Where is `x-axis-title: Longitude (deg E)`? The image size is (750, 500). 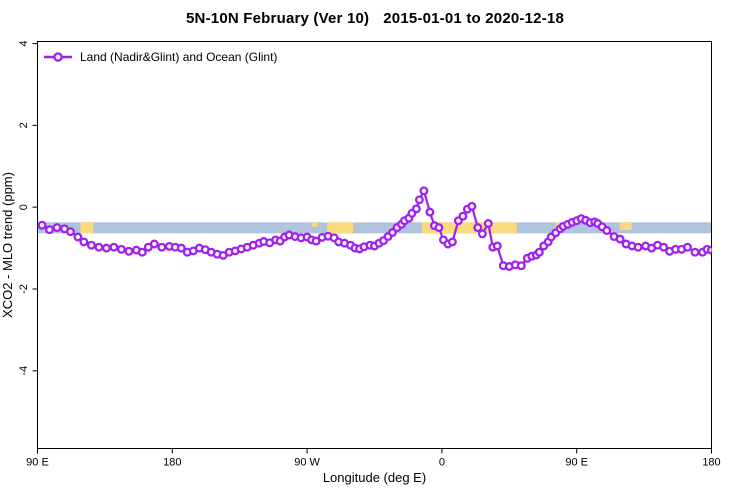
x-axis-title: Longitude (deg E) is located at coordinates (374, 477).